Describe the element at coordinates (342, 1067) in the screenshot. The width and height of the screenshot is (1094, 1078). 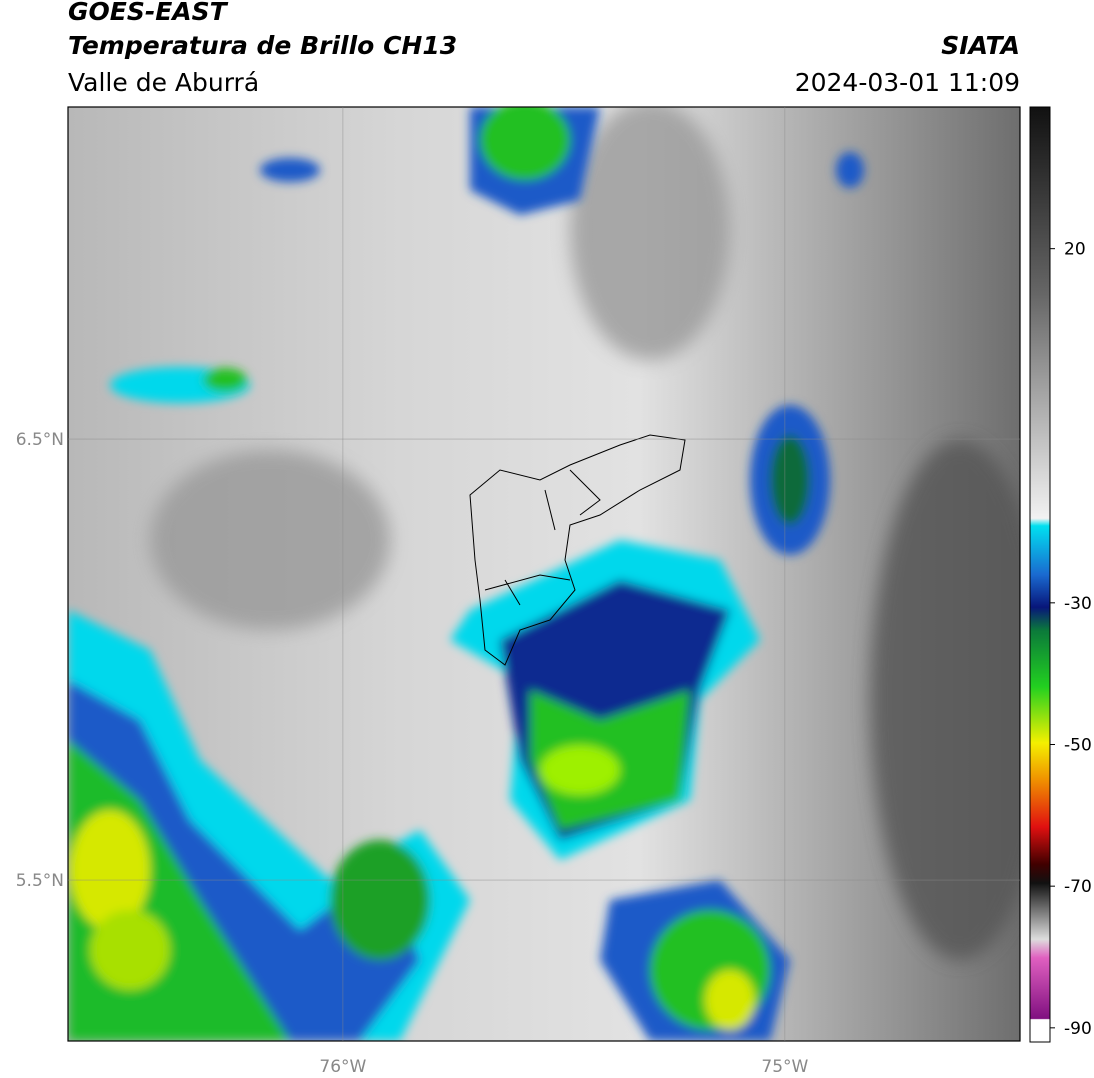
I see `x-tick-label: 76°W` at that location.